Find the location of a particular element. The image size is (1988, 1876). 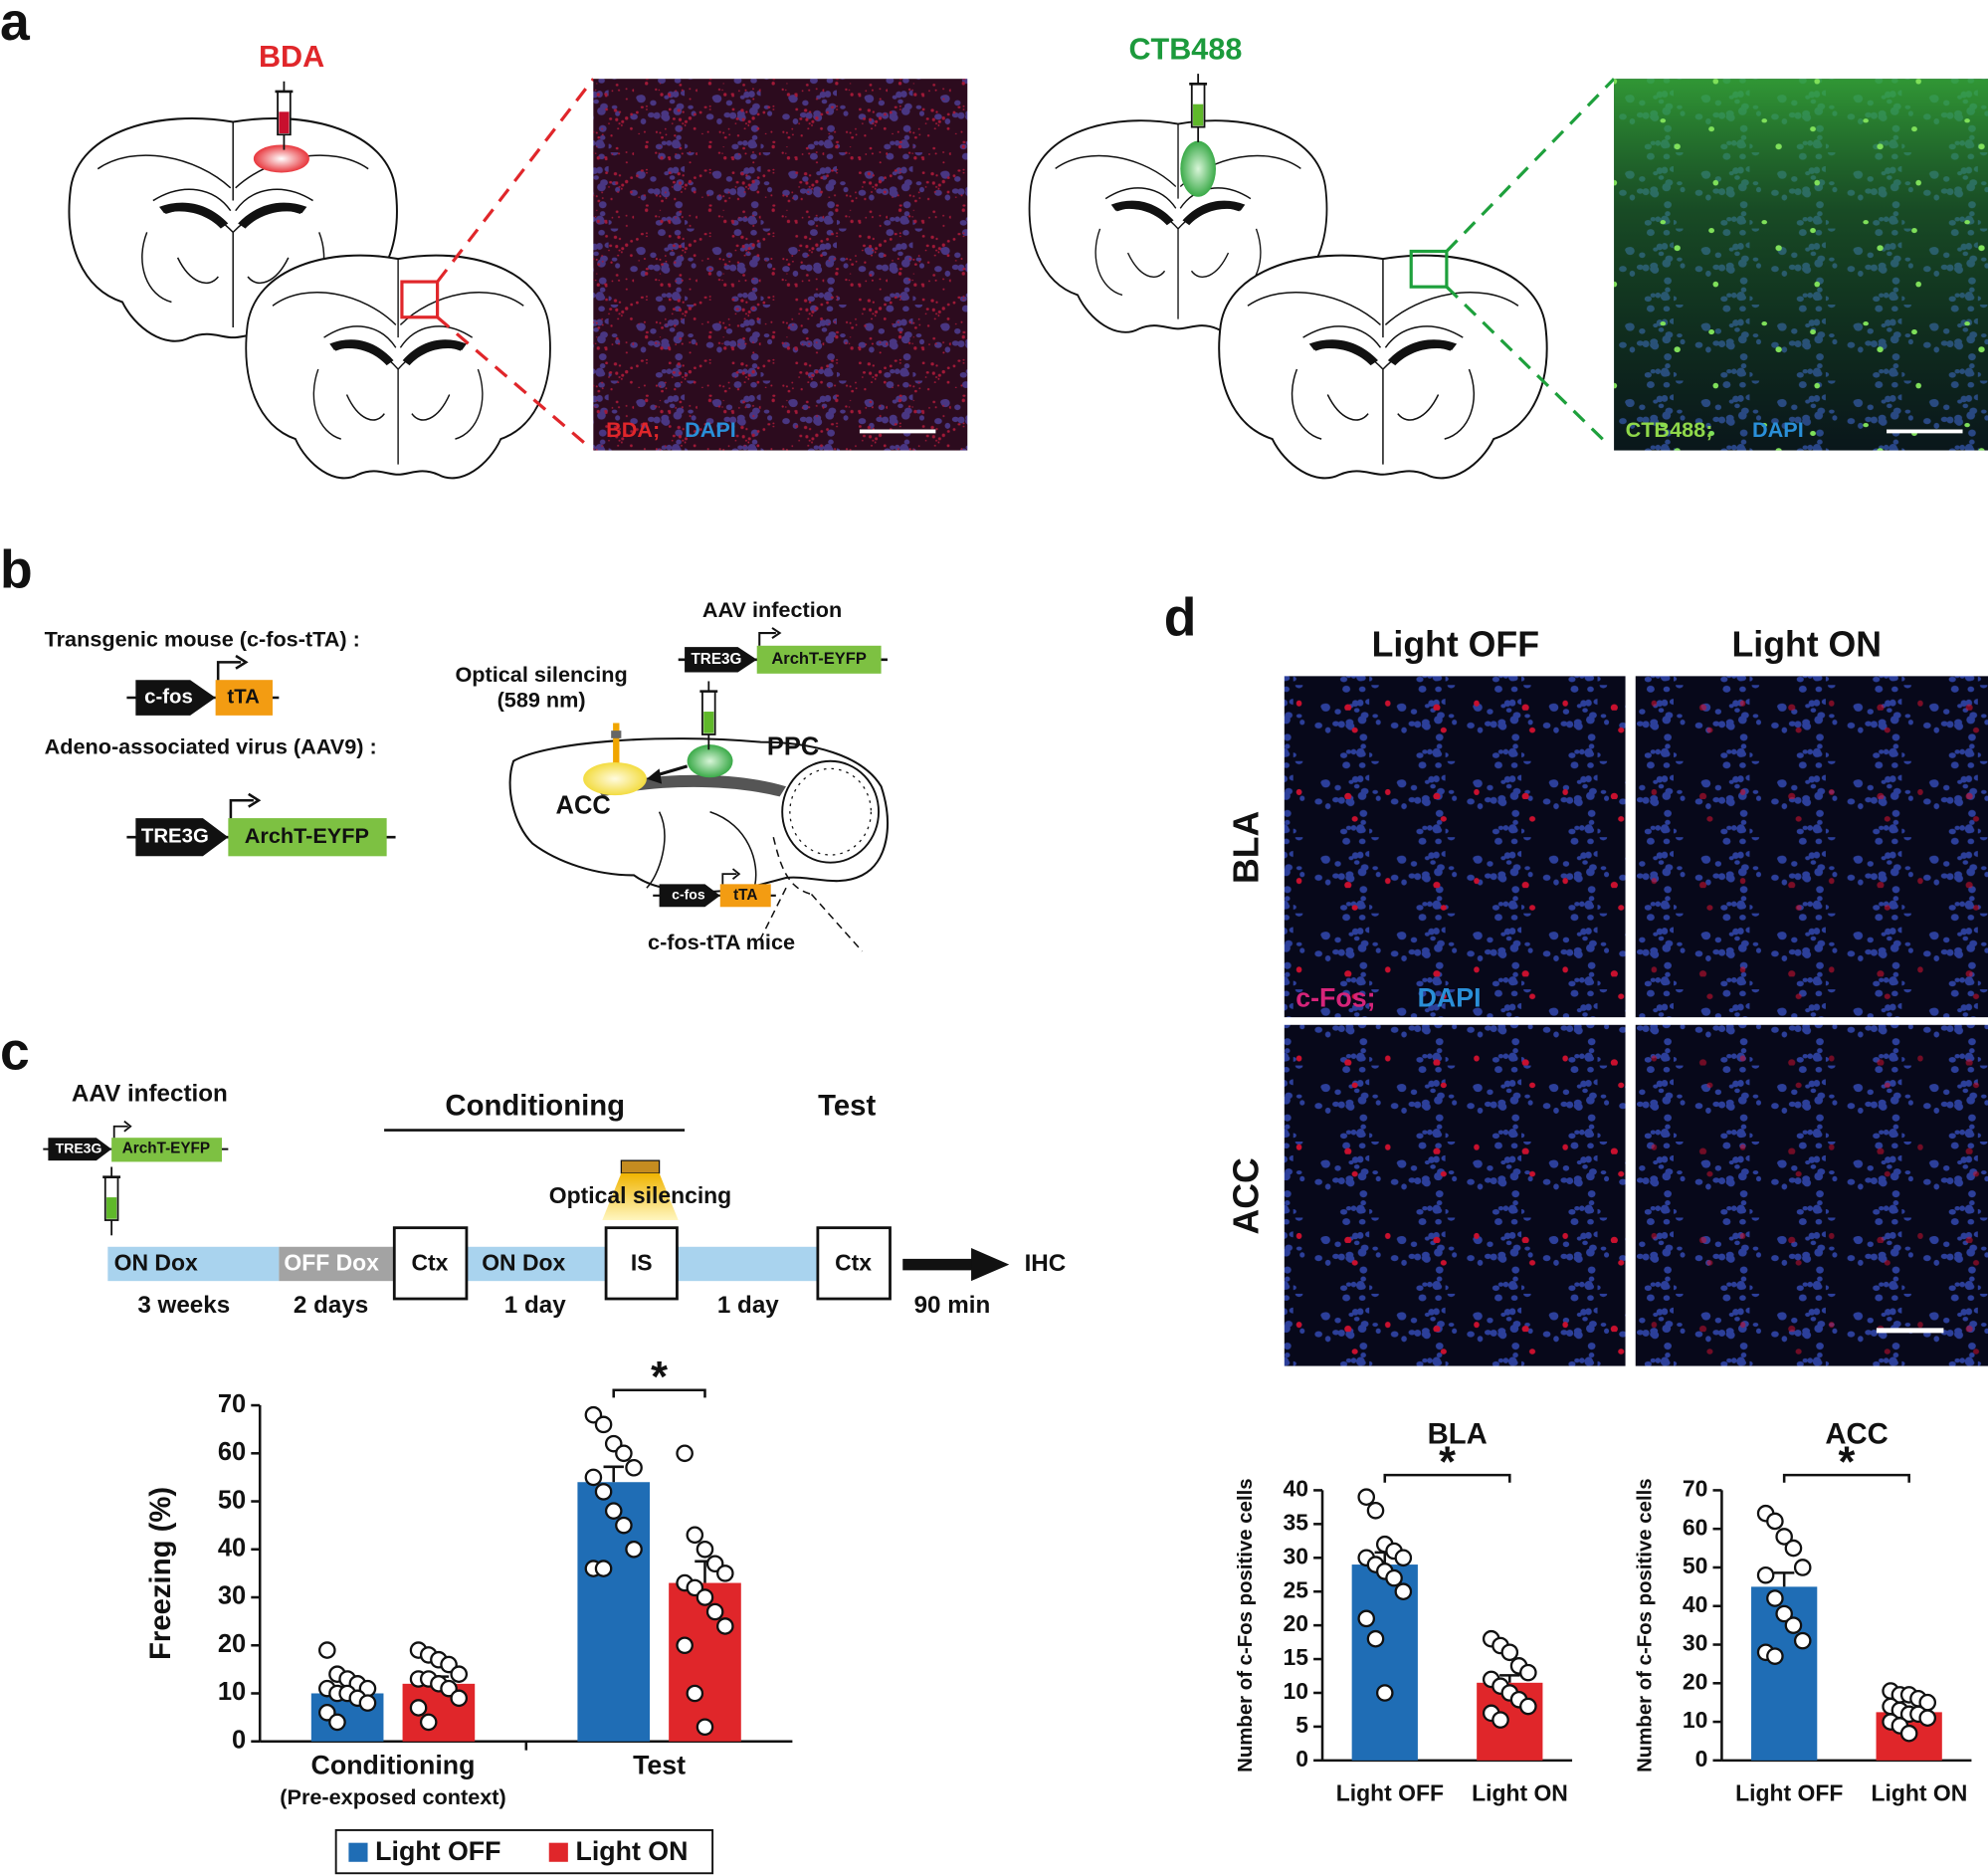

x-tick-label: Conditioning is located at coordinates (394, 1764).